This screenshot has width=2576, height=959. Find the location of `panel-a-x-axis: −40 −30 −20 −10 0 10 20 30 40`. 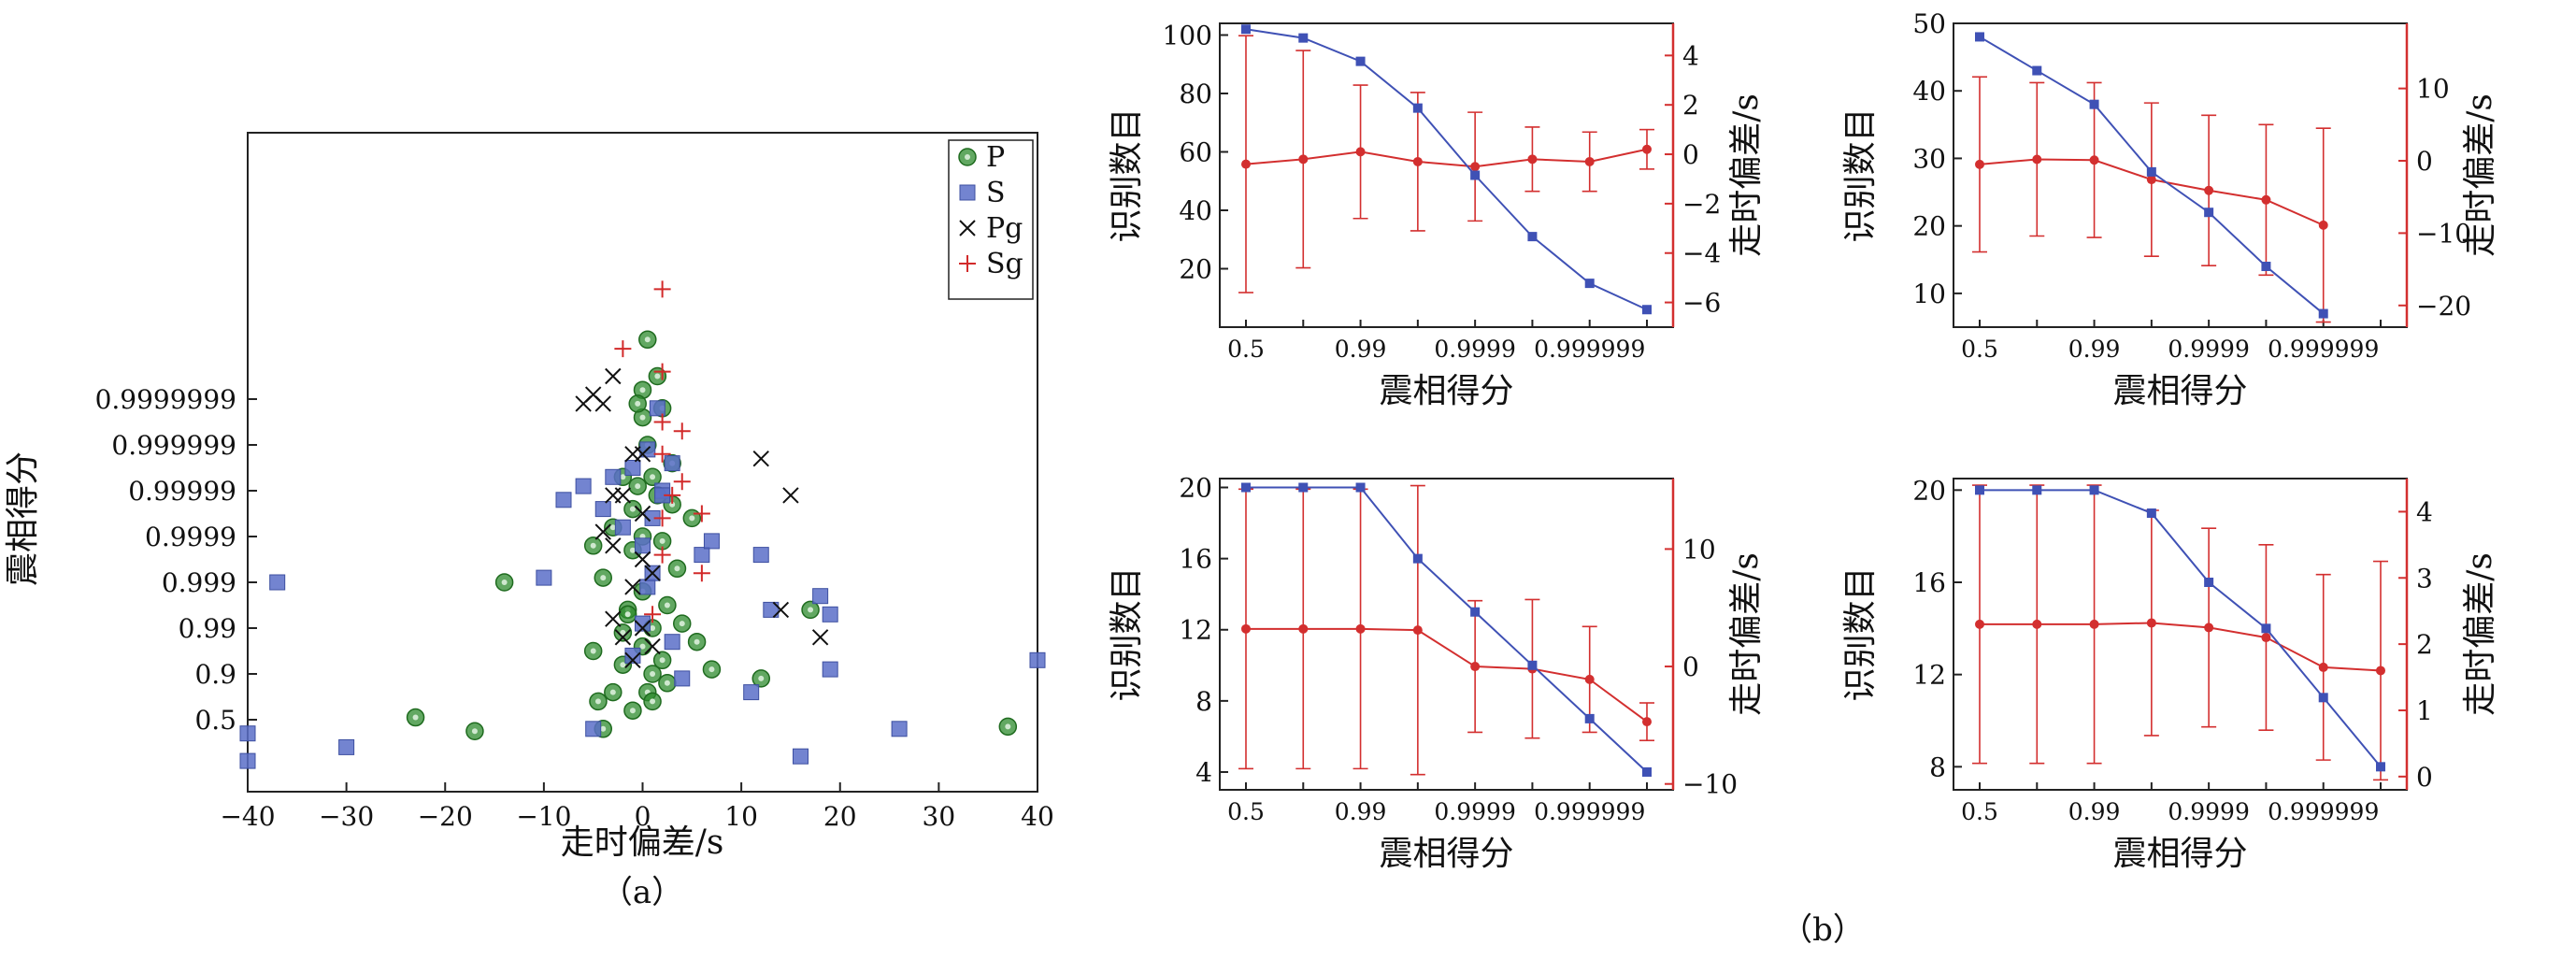

panel-a-x-axis: −40 −30 −20 −10 0 10 20 30 40 is located at coordinates (637, 807).